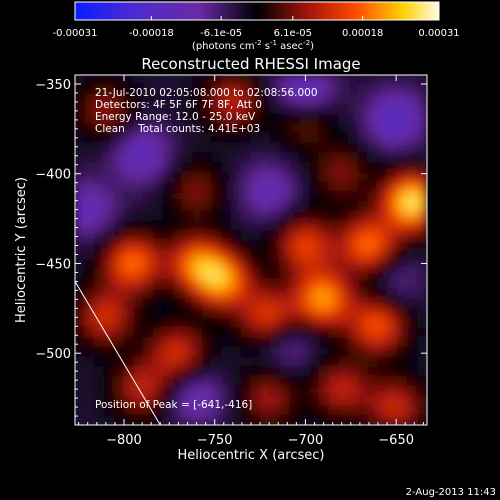 The height and width of the screenshot is (500, 500). What do you see at coordinates (206, 93) in the screenshot?
I see `info-line-time: 21-Jul-2010 02:05:08.000 to 02:08:56.000` at bounding box center [206, 93].